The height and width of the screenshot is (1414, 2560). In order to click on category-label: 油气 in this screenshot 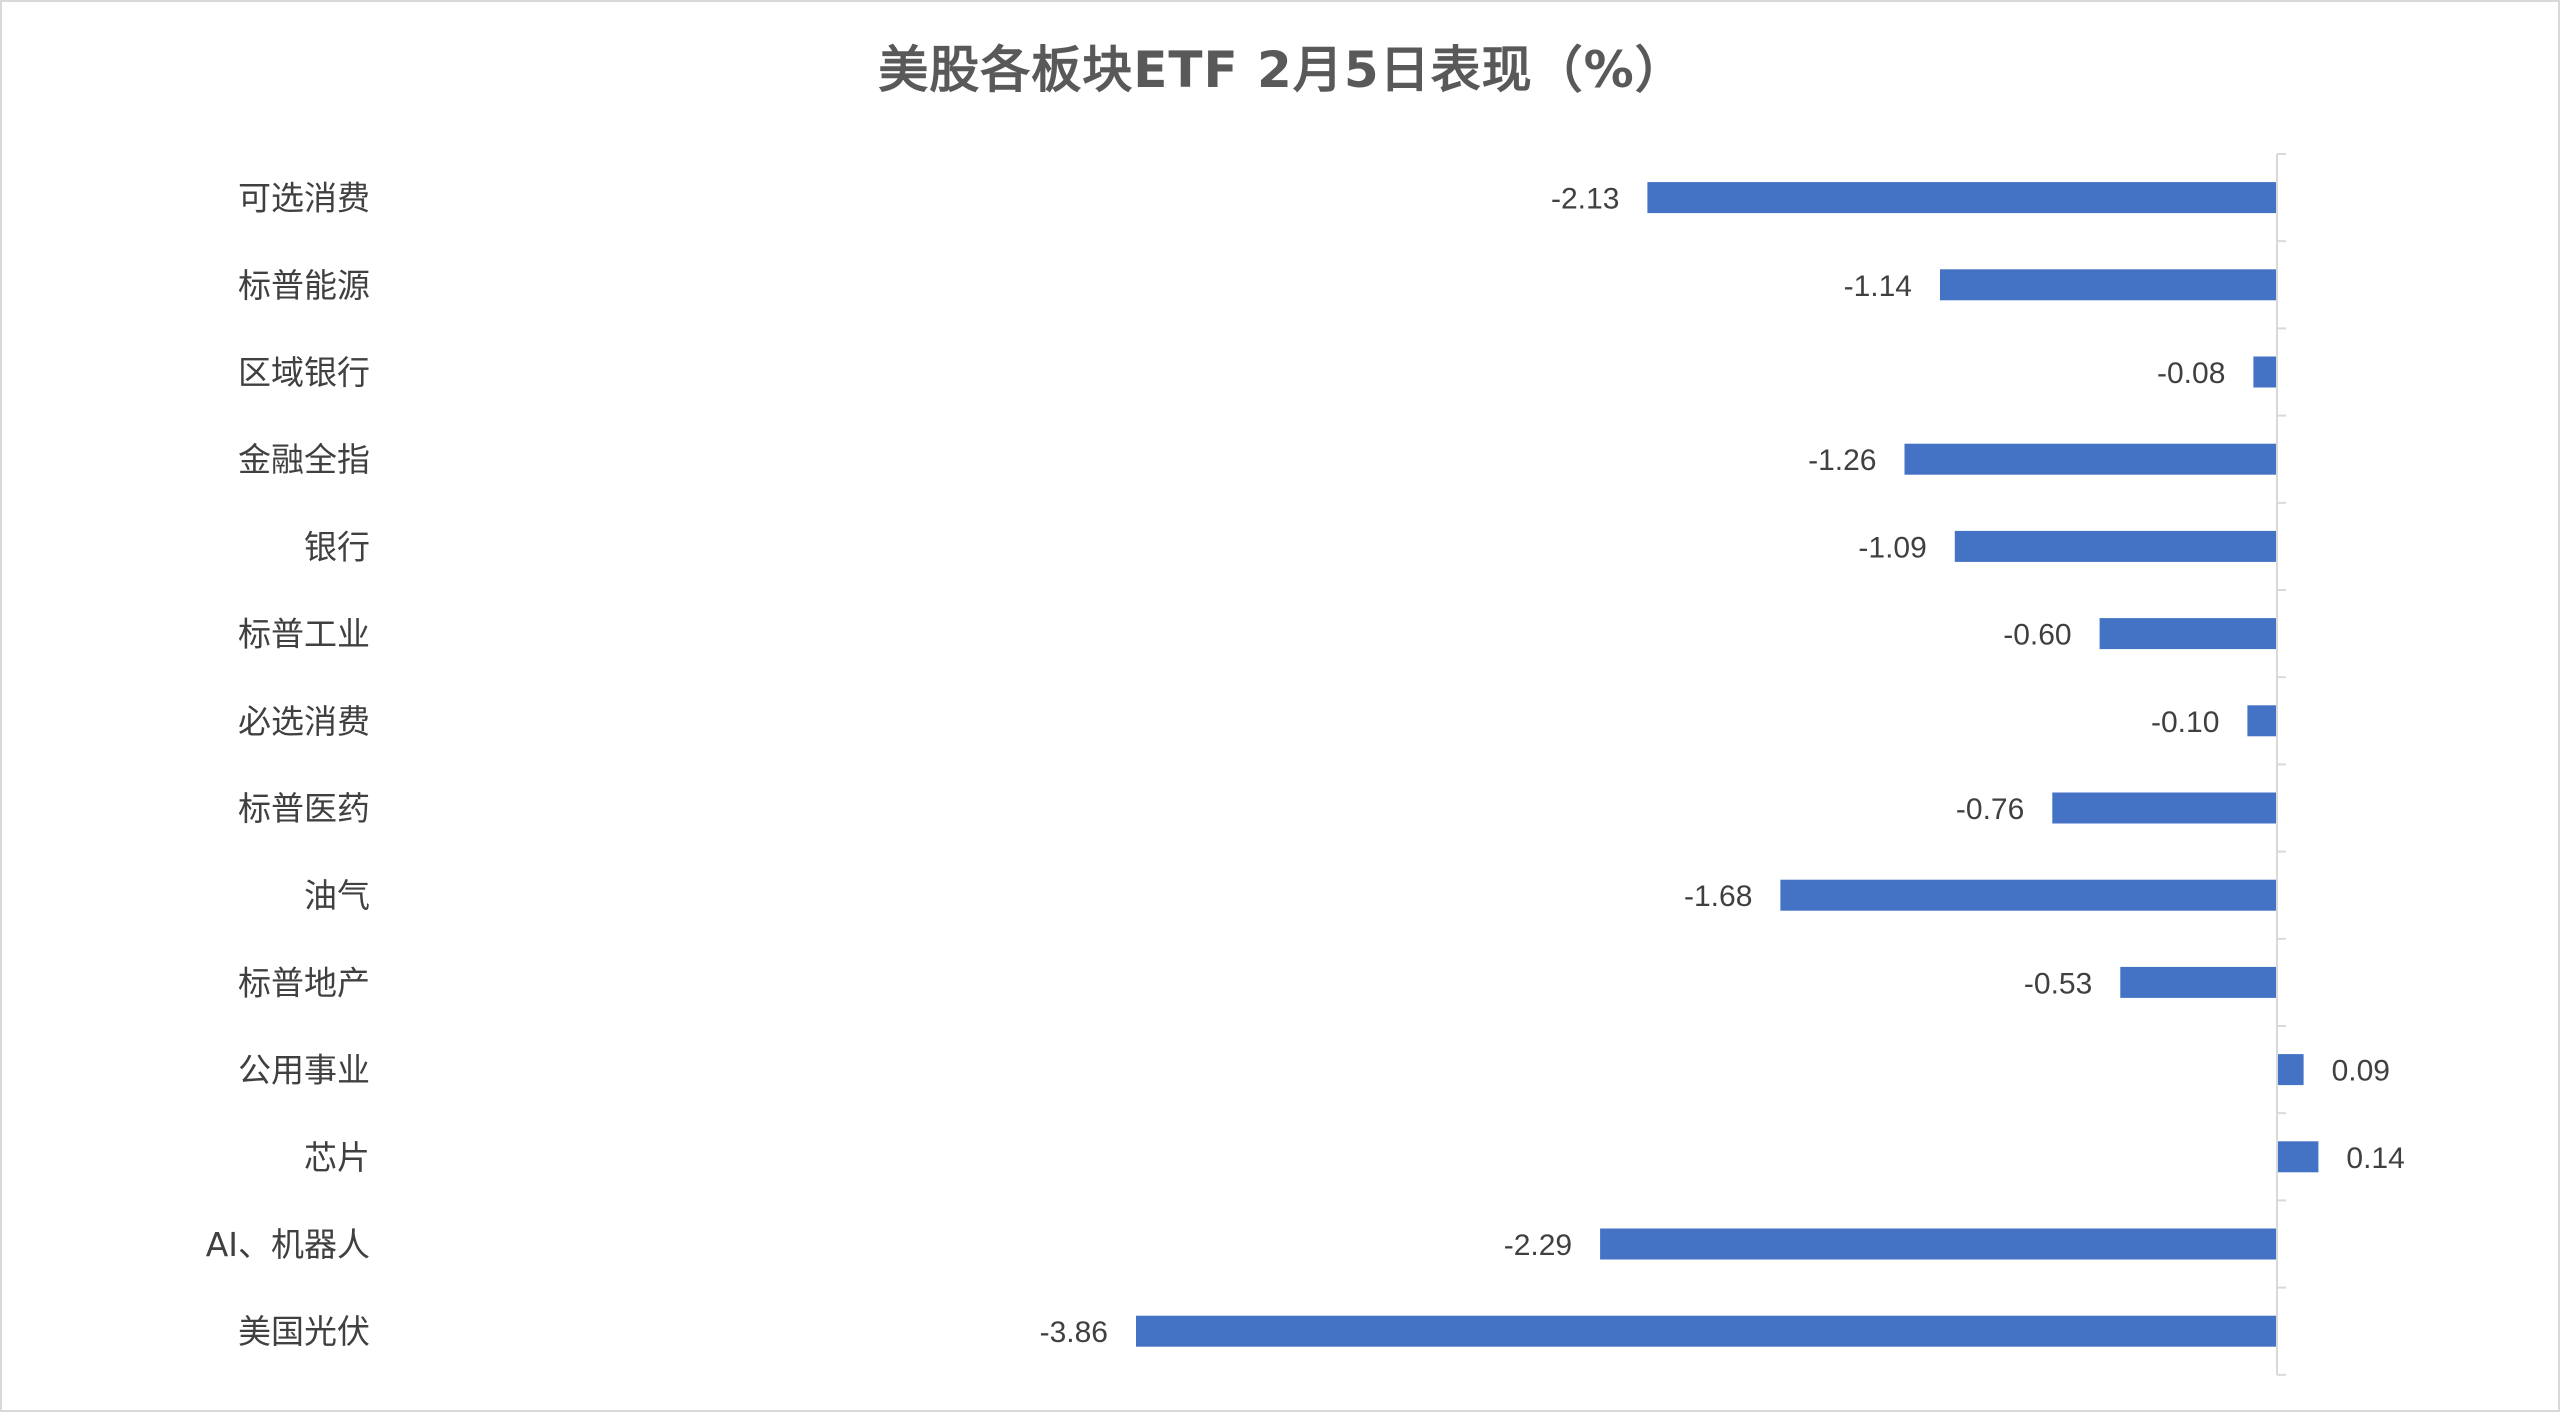, I will do `click(337, 895)`.